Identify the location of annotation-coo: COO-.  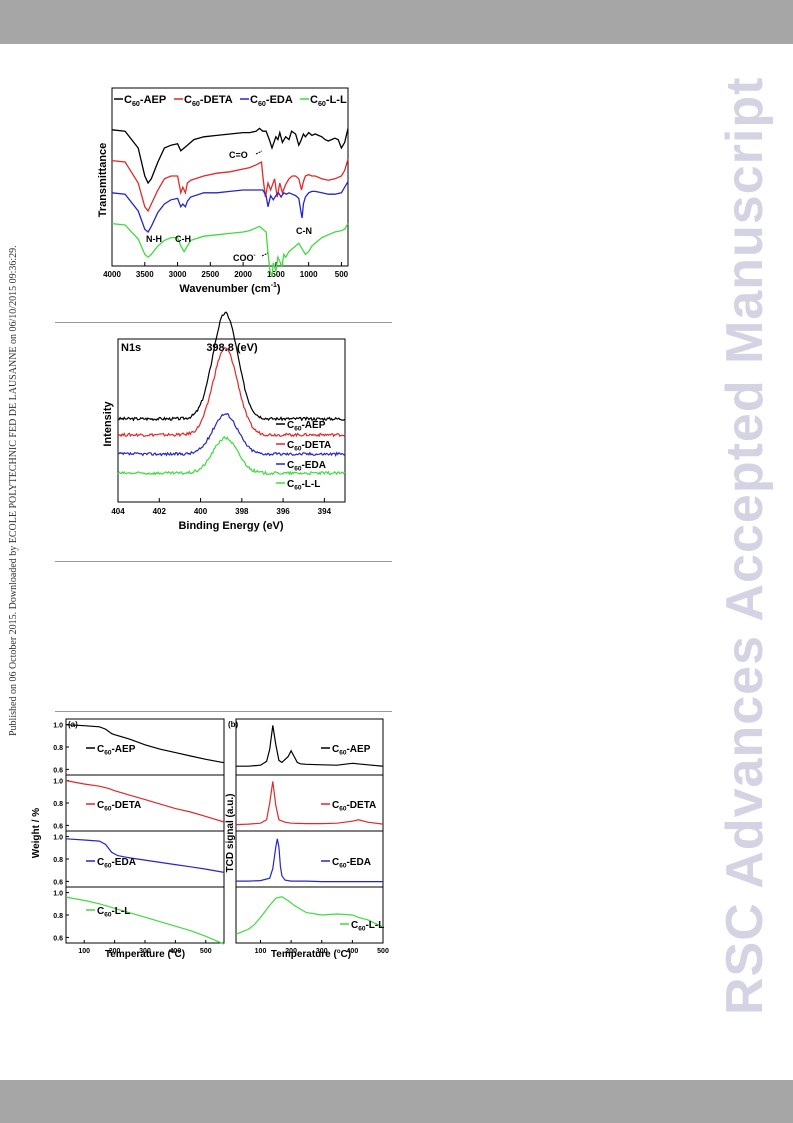
(244, 258).